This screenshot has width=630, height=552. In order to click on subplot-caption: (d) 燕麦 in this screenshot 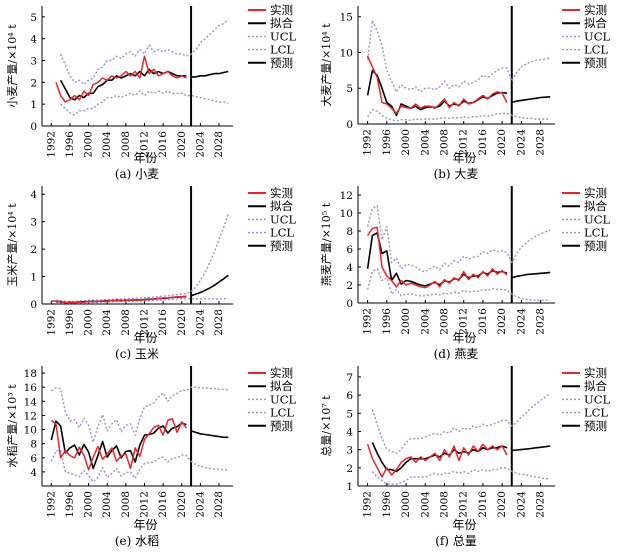, I will do `click(456, 354)`.